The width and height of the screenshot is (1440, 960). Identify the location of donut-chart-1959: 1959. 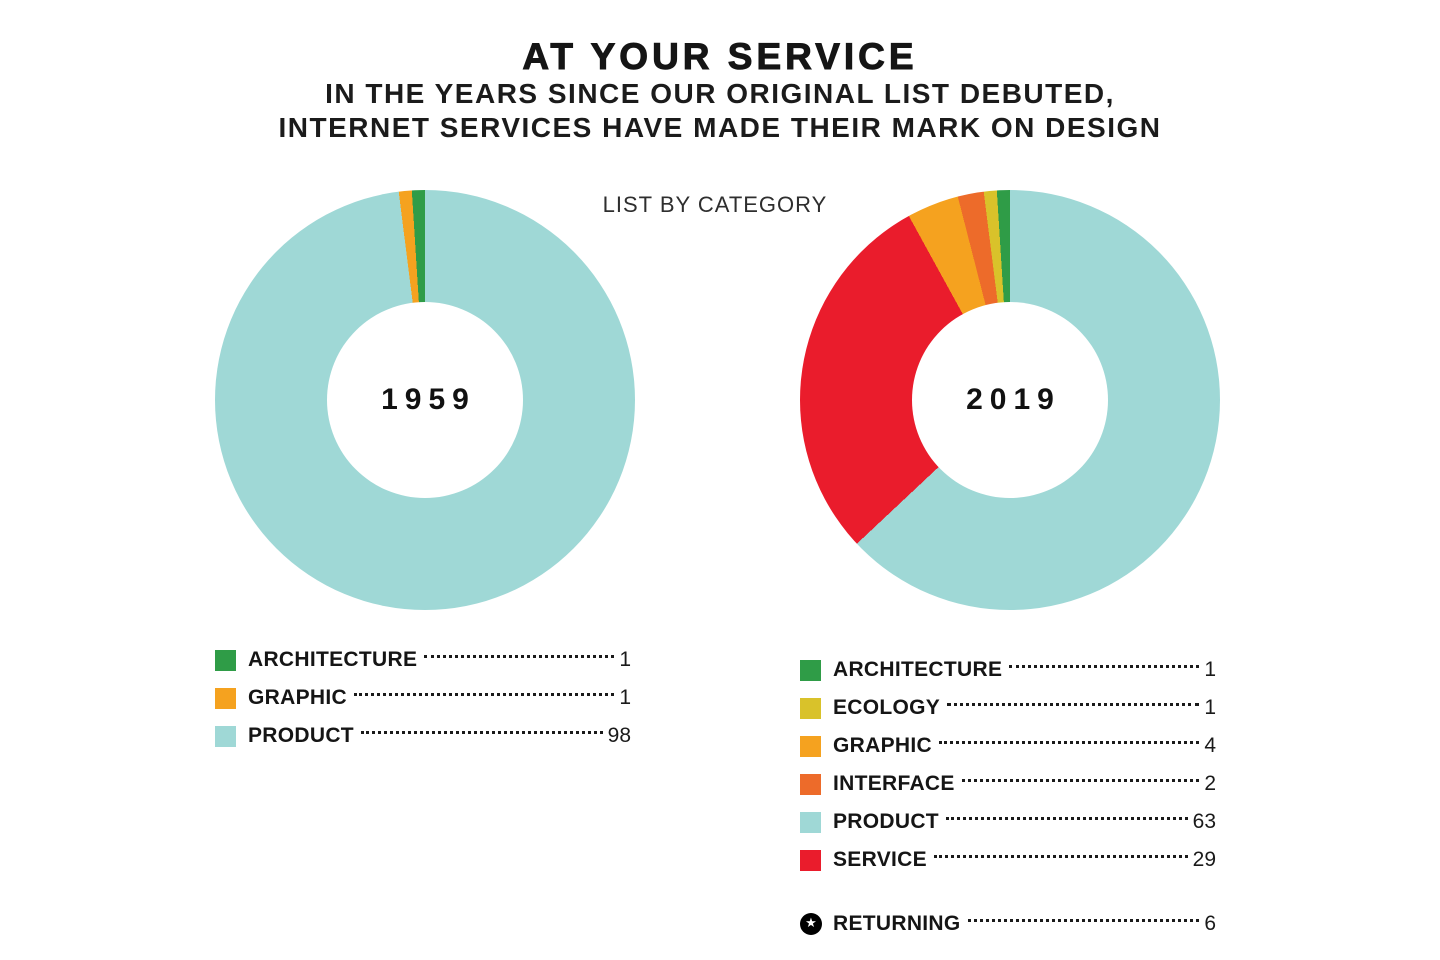
(425, 400).